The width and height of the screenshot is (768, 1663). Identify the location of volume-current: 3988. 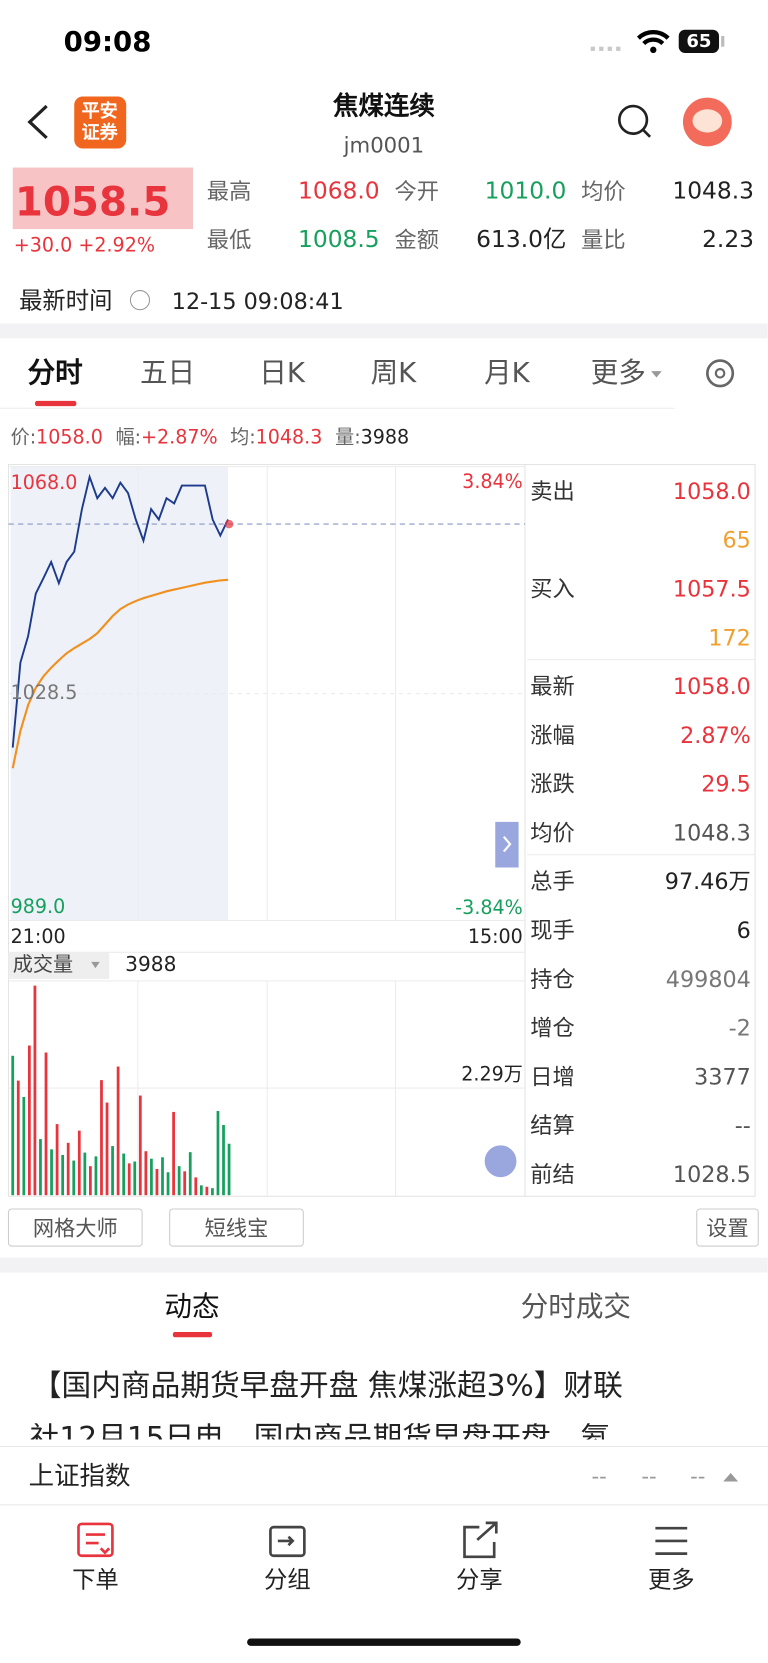
(151, 964).